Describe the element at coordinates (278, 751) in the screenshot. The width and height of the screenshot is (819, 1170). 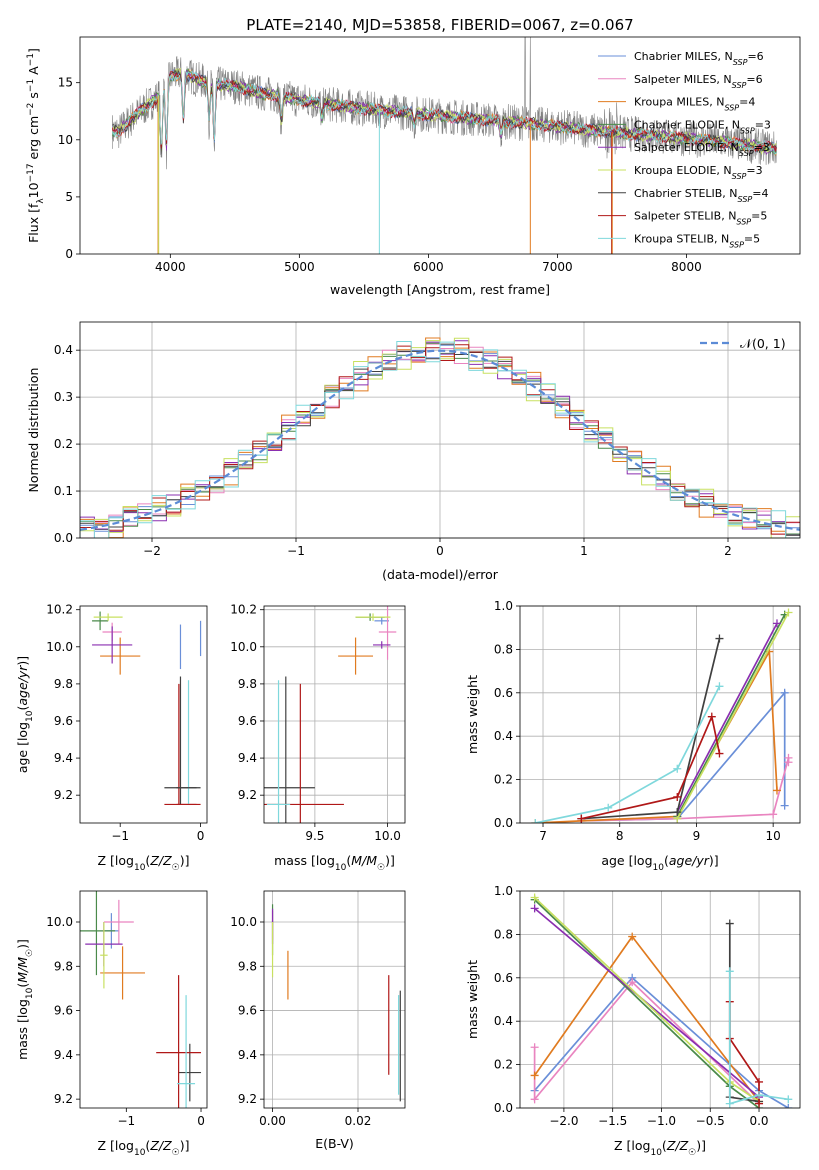
I see `point-kroupa-stelib` at that location.